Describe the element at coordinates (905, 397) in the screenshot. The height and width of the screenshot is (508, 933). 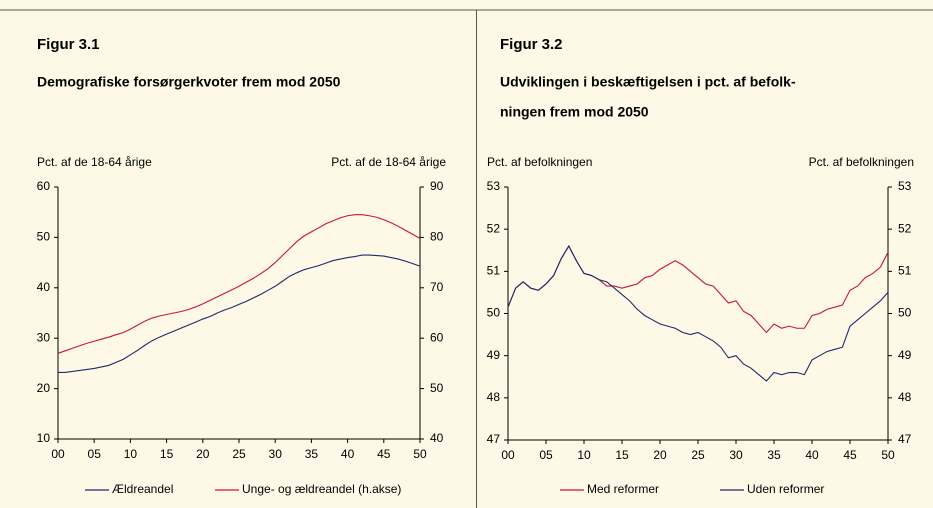
I see `y2-tick-label: 48` at that location.